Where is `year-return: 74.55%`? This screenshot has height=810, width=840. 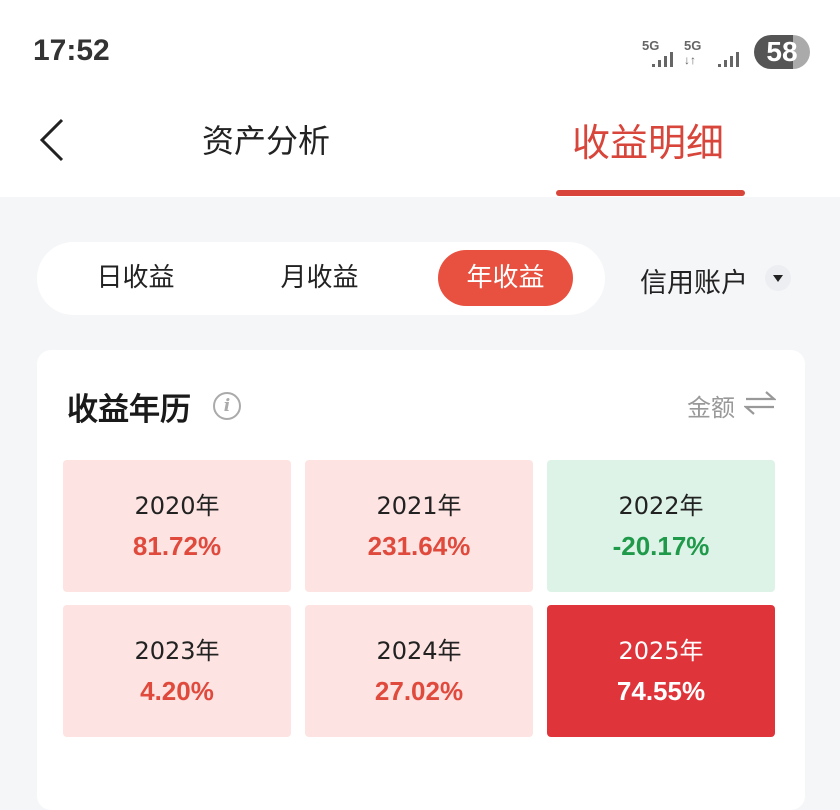
year-return: 74.55% is located at coordinates (661, 691).